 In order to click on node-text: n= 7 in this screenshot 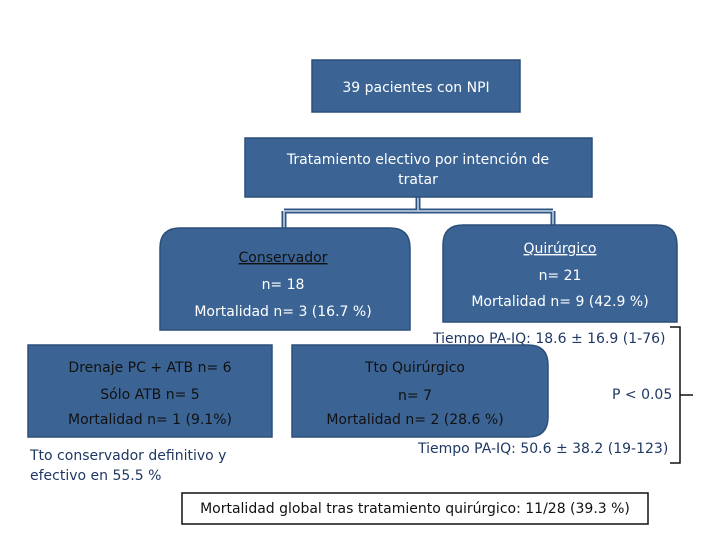, I will do `click(415, 396)`.